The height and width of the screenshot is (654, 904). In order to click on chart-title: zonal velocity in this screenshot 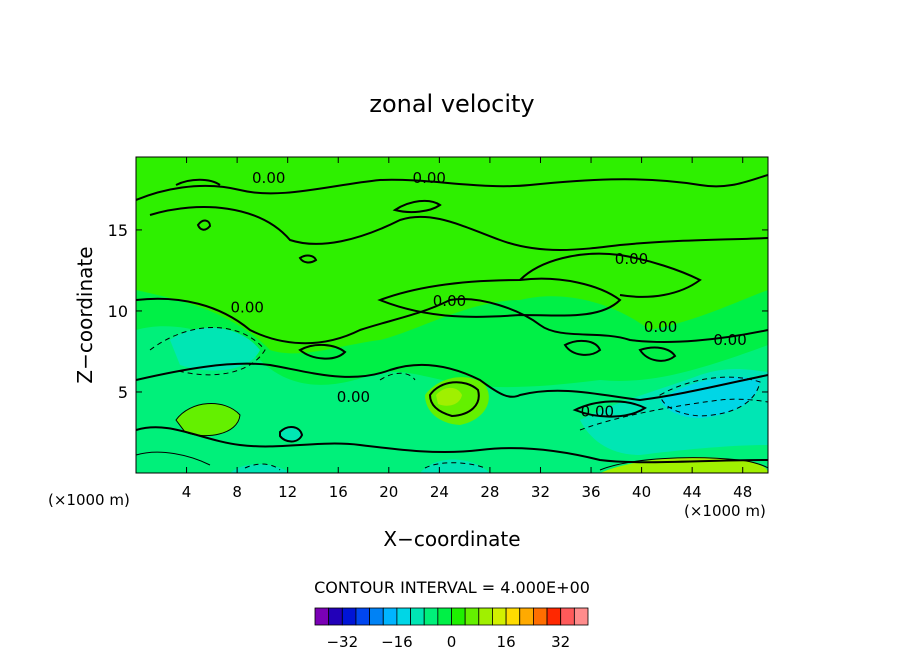, I will do `click(451, 104)`.